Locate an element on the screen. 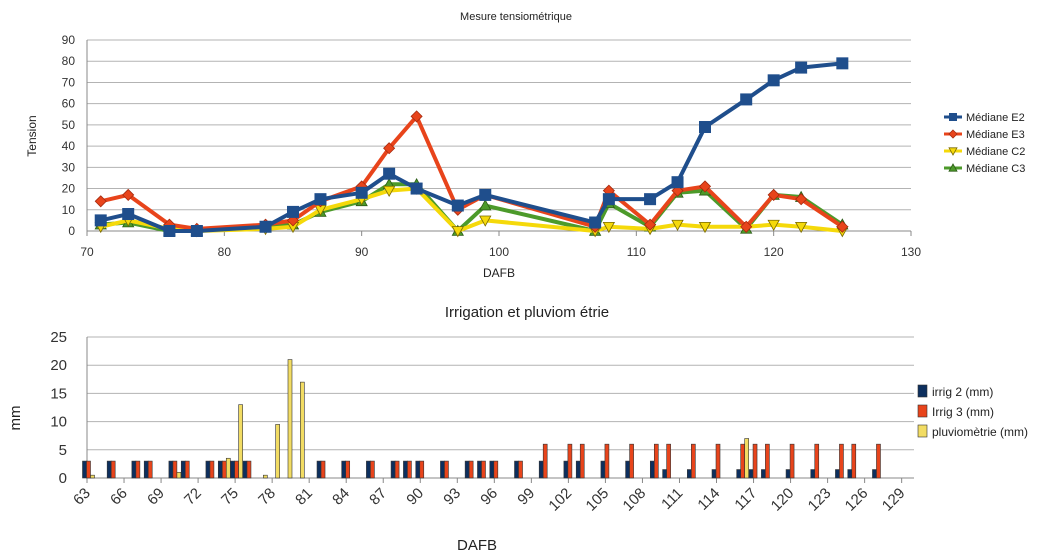  x-tick-label: 70 is located at coordinates (87, 252).